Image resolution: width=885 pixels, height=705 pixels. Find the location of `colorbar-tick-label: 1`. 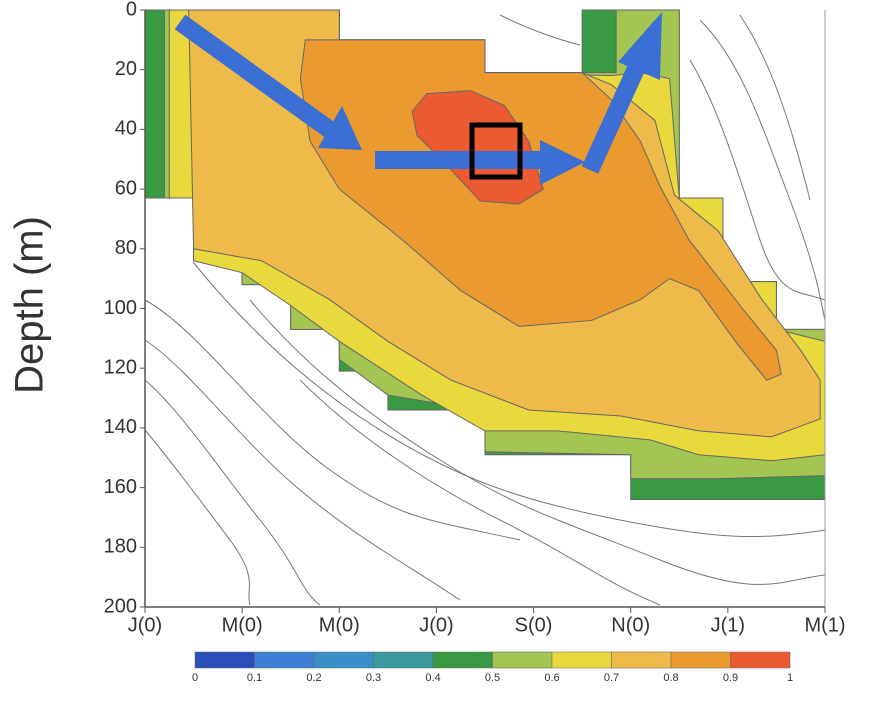

colorbar-tick-label: 1 is located at coordinates (790, 678).